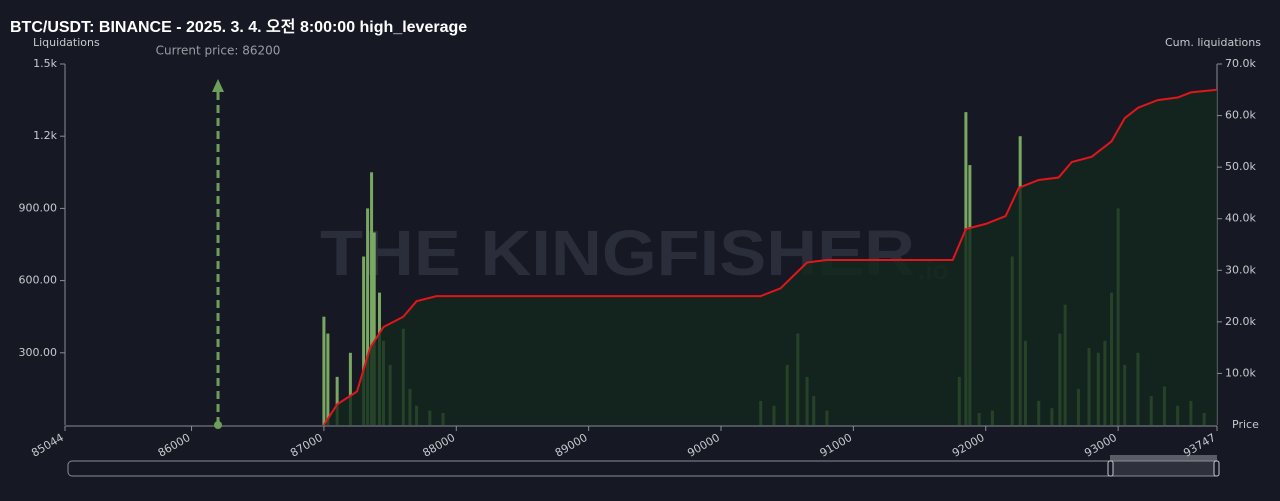  What do you see at coordinates (1240, 166) in the screenshot?
I see `y2-tick-label: 50.0k` at bounding box center [1240, 166].